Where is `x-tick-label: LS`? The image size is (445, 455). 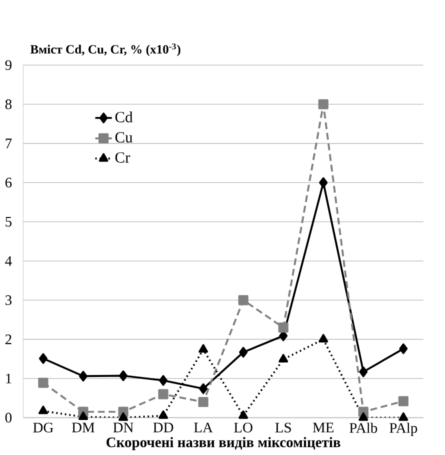
x-tick-label: LS is located at coordinates (283, 427).